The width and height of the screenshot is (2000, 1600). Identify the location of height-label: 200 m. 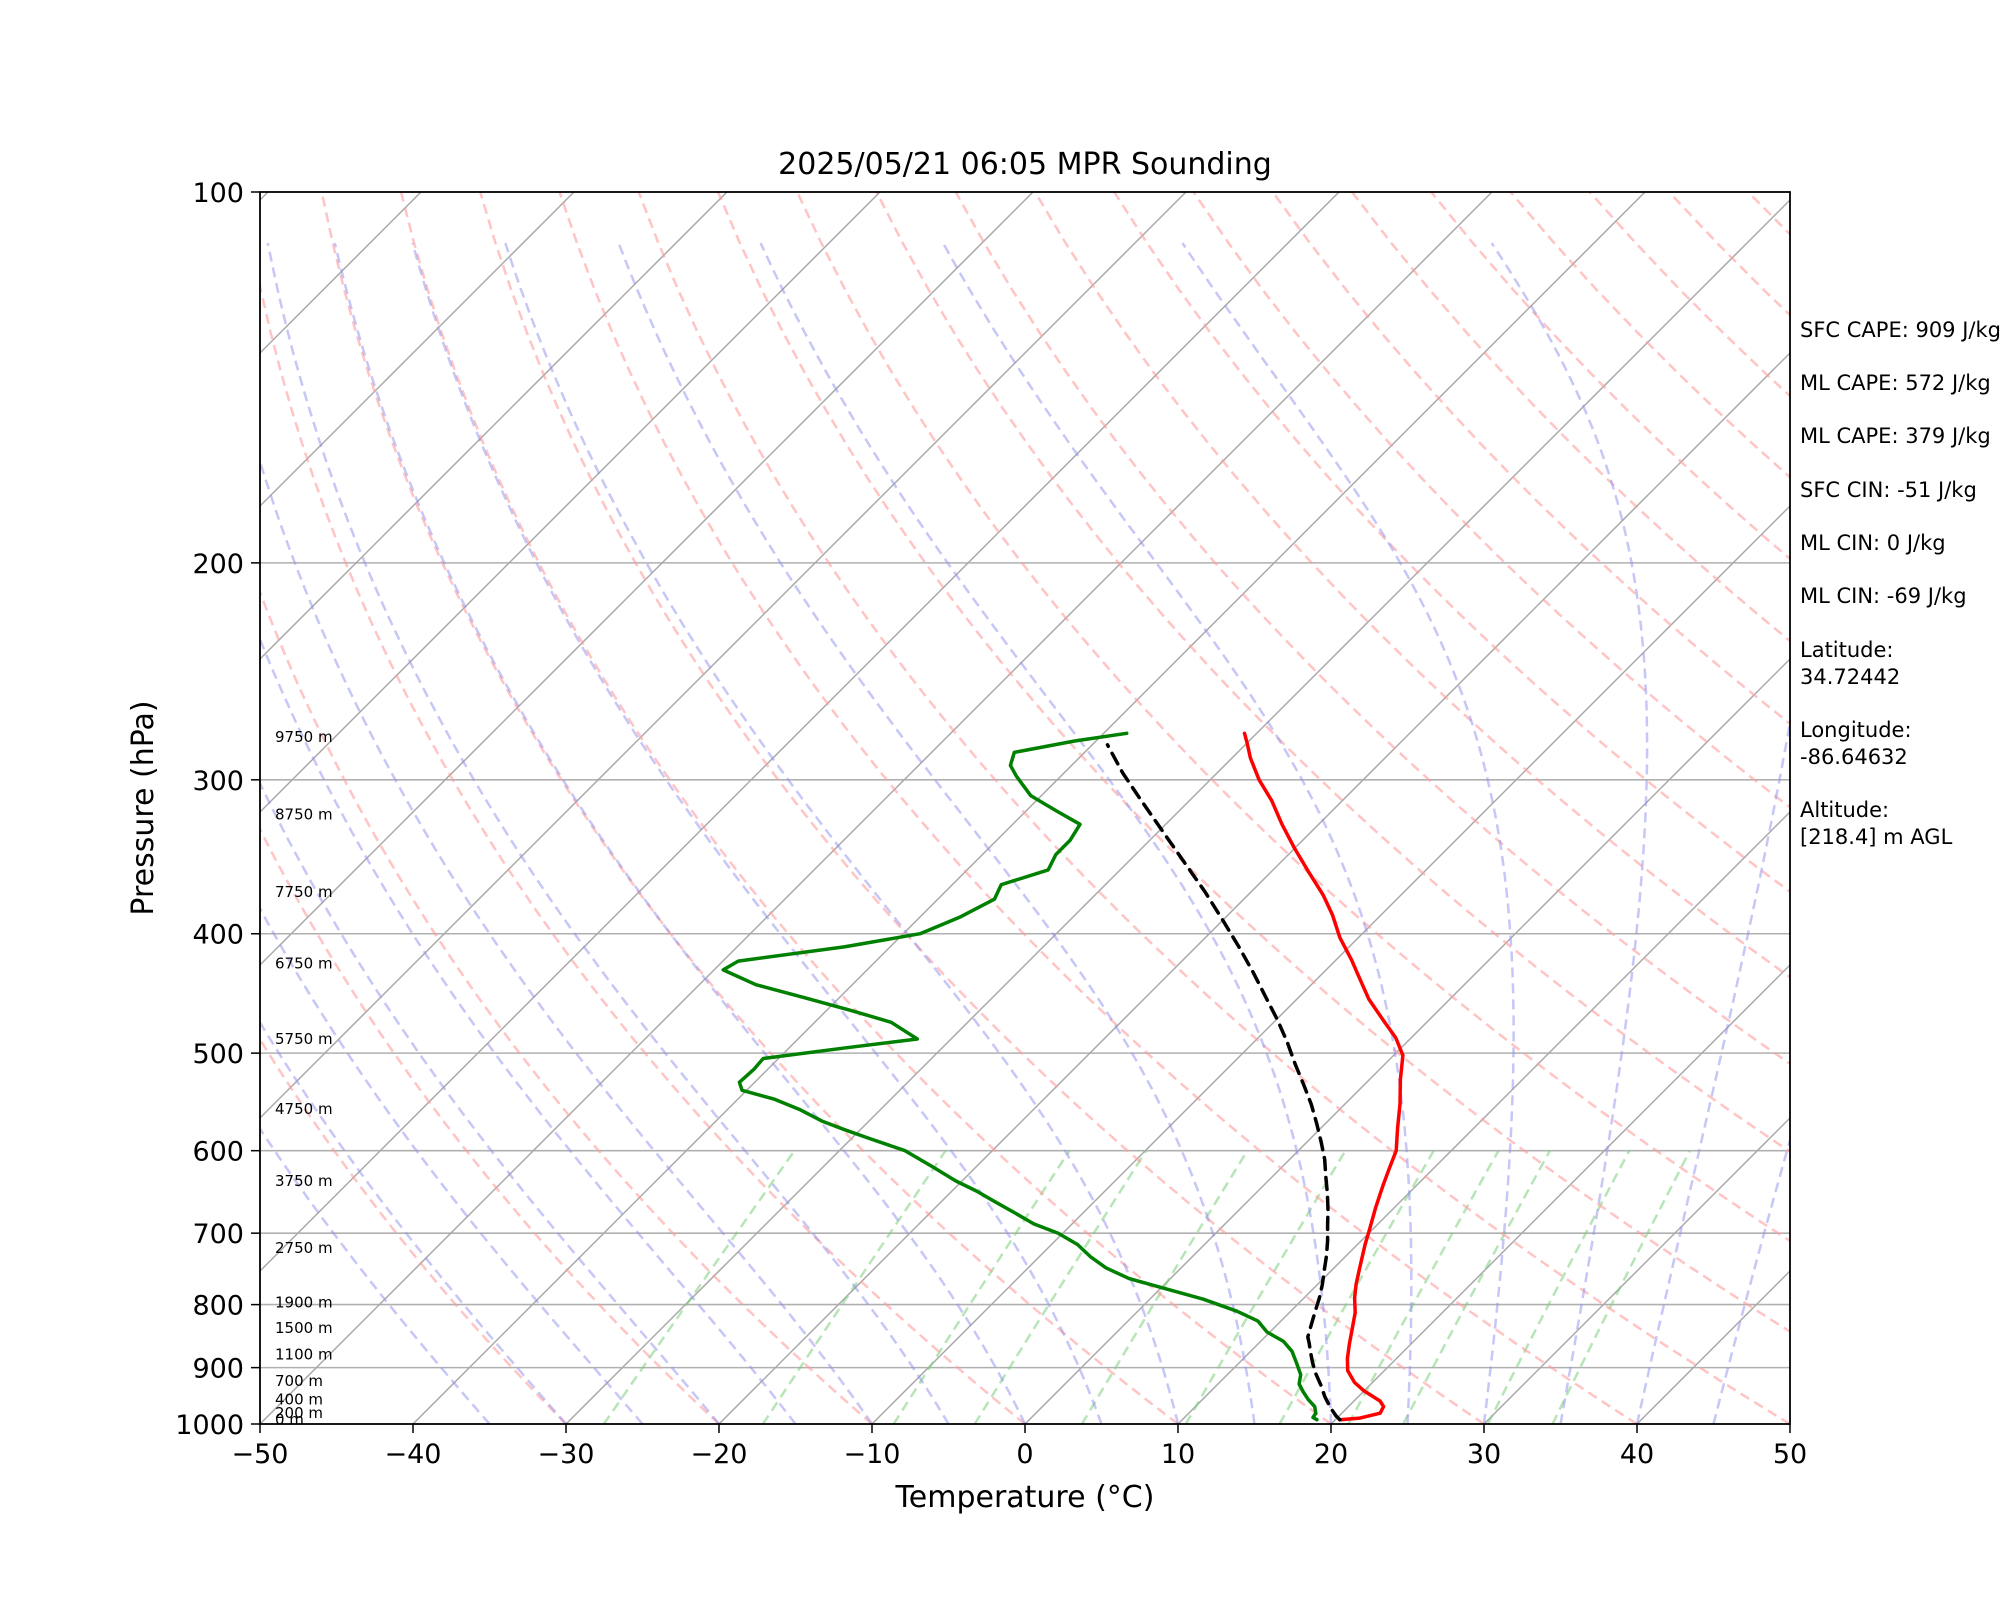
(299, 1413).